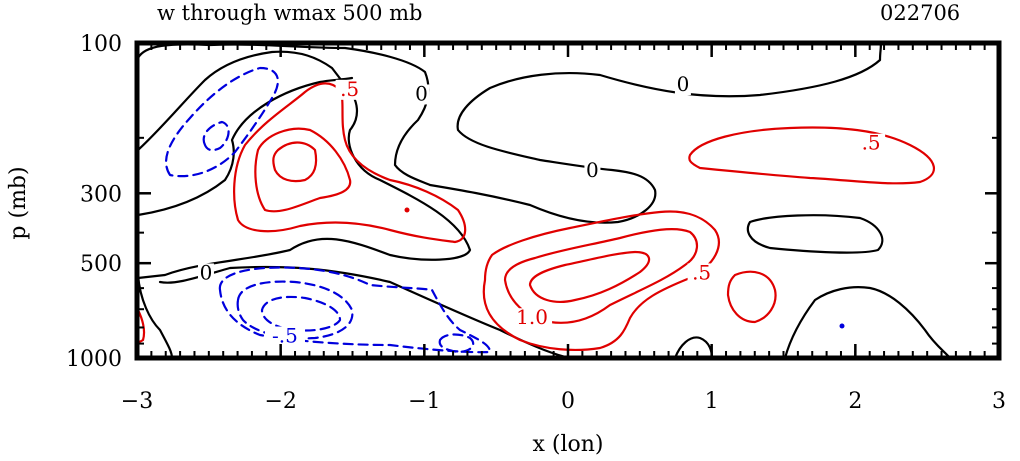 This screenshot has width=1020, height=461. Describe the element at coordinates (589, 276) in the screenshot. I see `contour-pos-center-inner` at that location.